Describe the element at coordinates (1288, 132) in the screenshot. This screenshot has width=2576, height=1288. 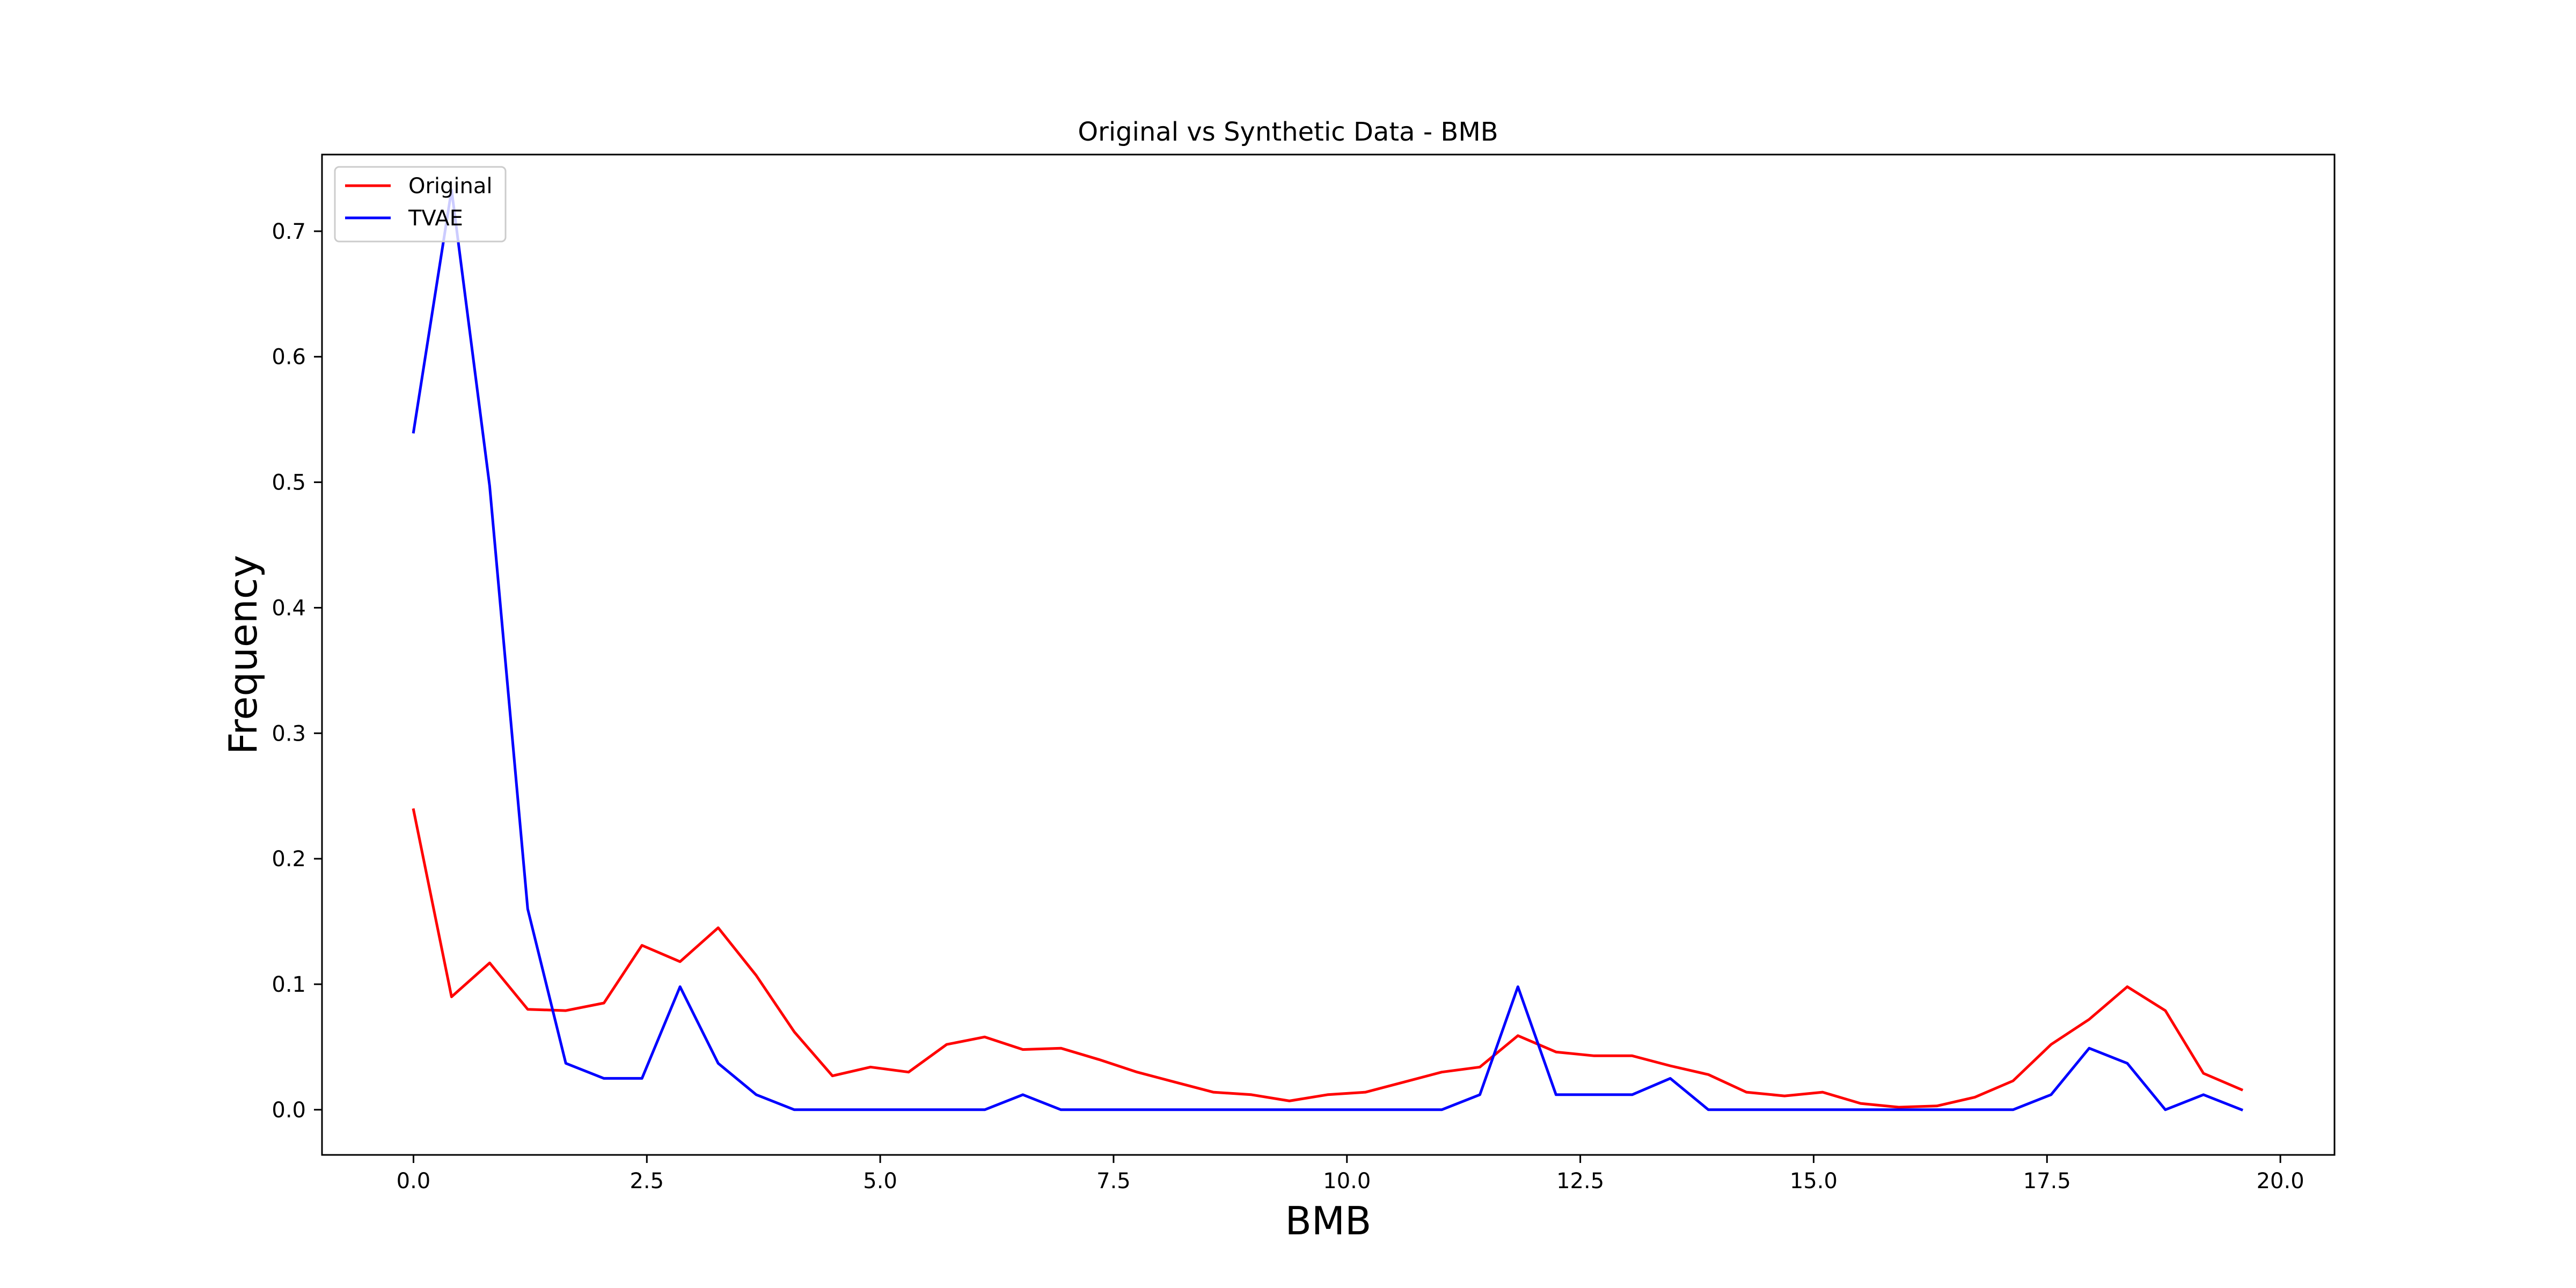
I see `chart-title: Original vs Synthetic Data - BMB` at that location.